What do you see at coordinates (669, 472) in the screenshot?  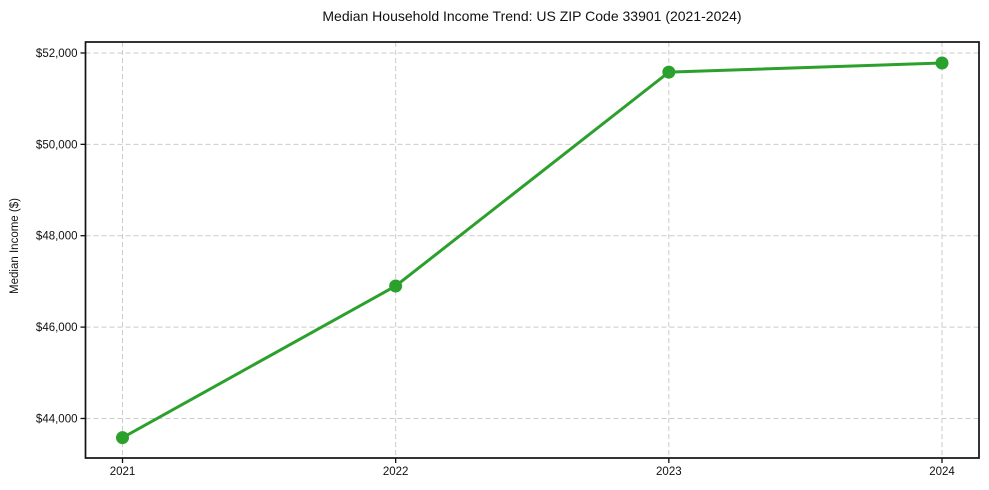 I see `x-tick-label: 2023` at bounding box center [669, 472].